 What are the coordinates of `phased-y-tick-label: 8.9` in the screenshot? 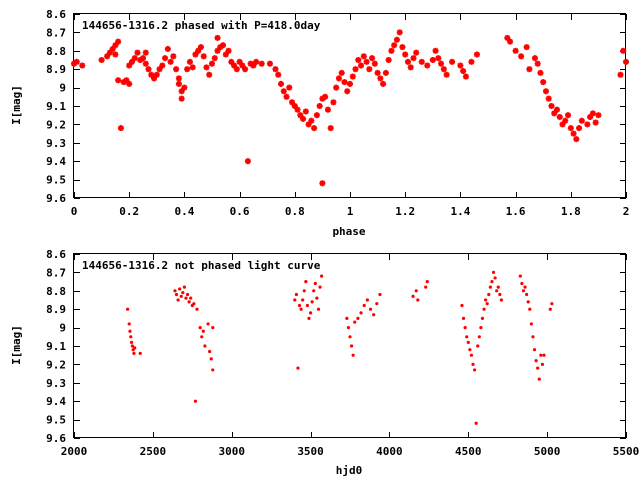 It's located at (56, 69).